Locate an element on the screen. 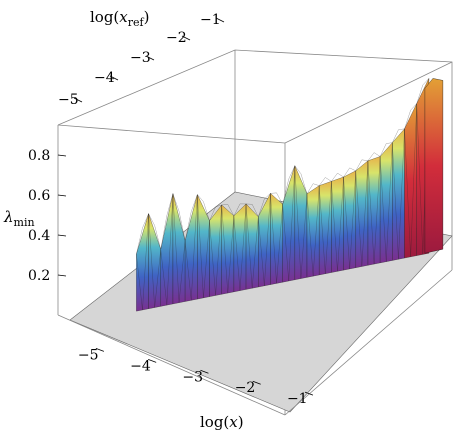 Image resolution: width=464 pixels, height=436 pixels. y-axis-ticks: −5 −4 −3 −2 −1 is located at coordinates (141, 60).